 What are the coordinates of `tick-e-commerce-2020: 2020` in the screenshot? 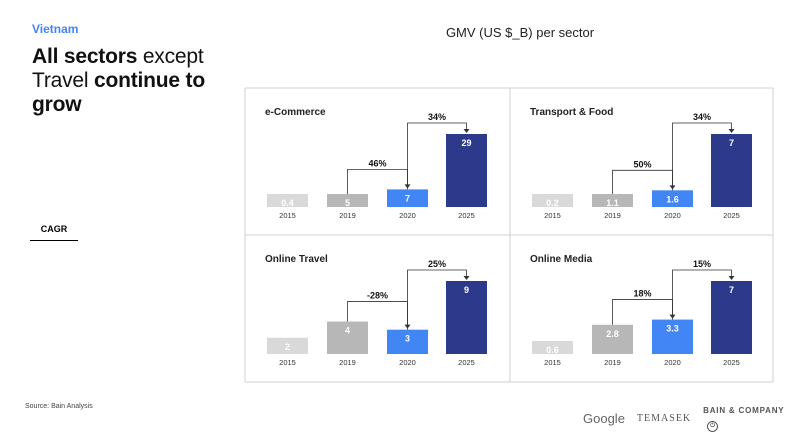 It's located at (407, 215).